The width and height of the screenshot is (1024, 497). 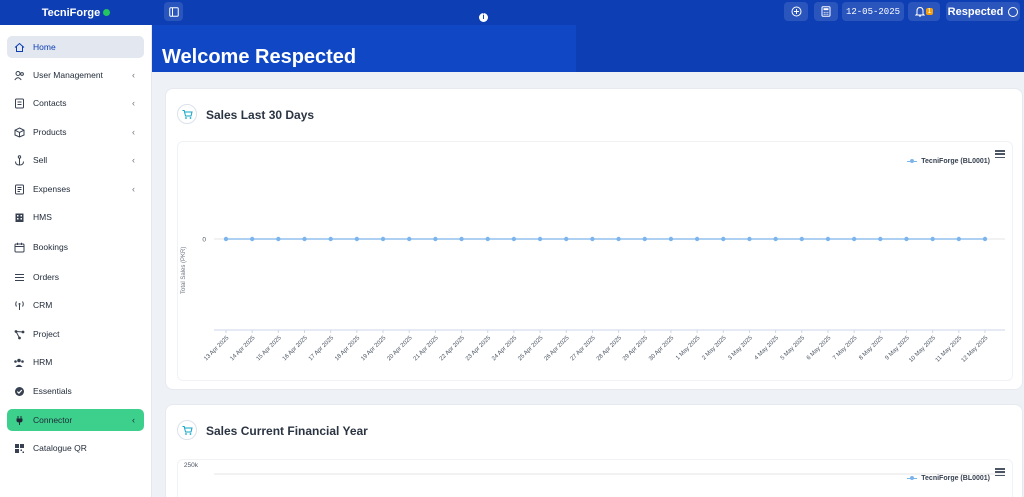 I want to click on date-display: 12-05-2025, so click(x=873, y=11).